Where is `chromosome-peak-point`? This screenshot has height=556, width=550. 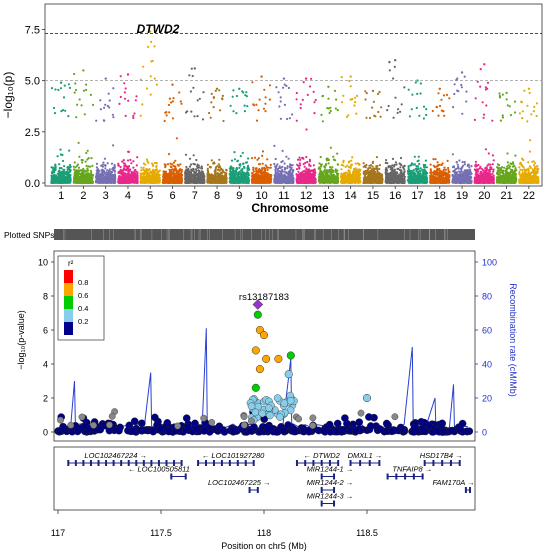
chromosome-peak-point is located at coordinates (83, 70).